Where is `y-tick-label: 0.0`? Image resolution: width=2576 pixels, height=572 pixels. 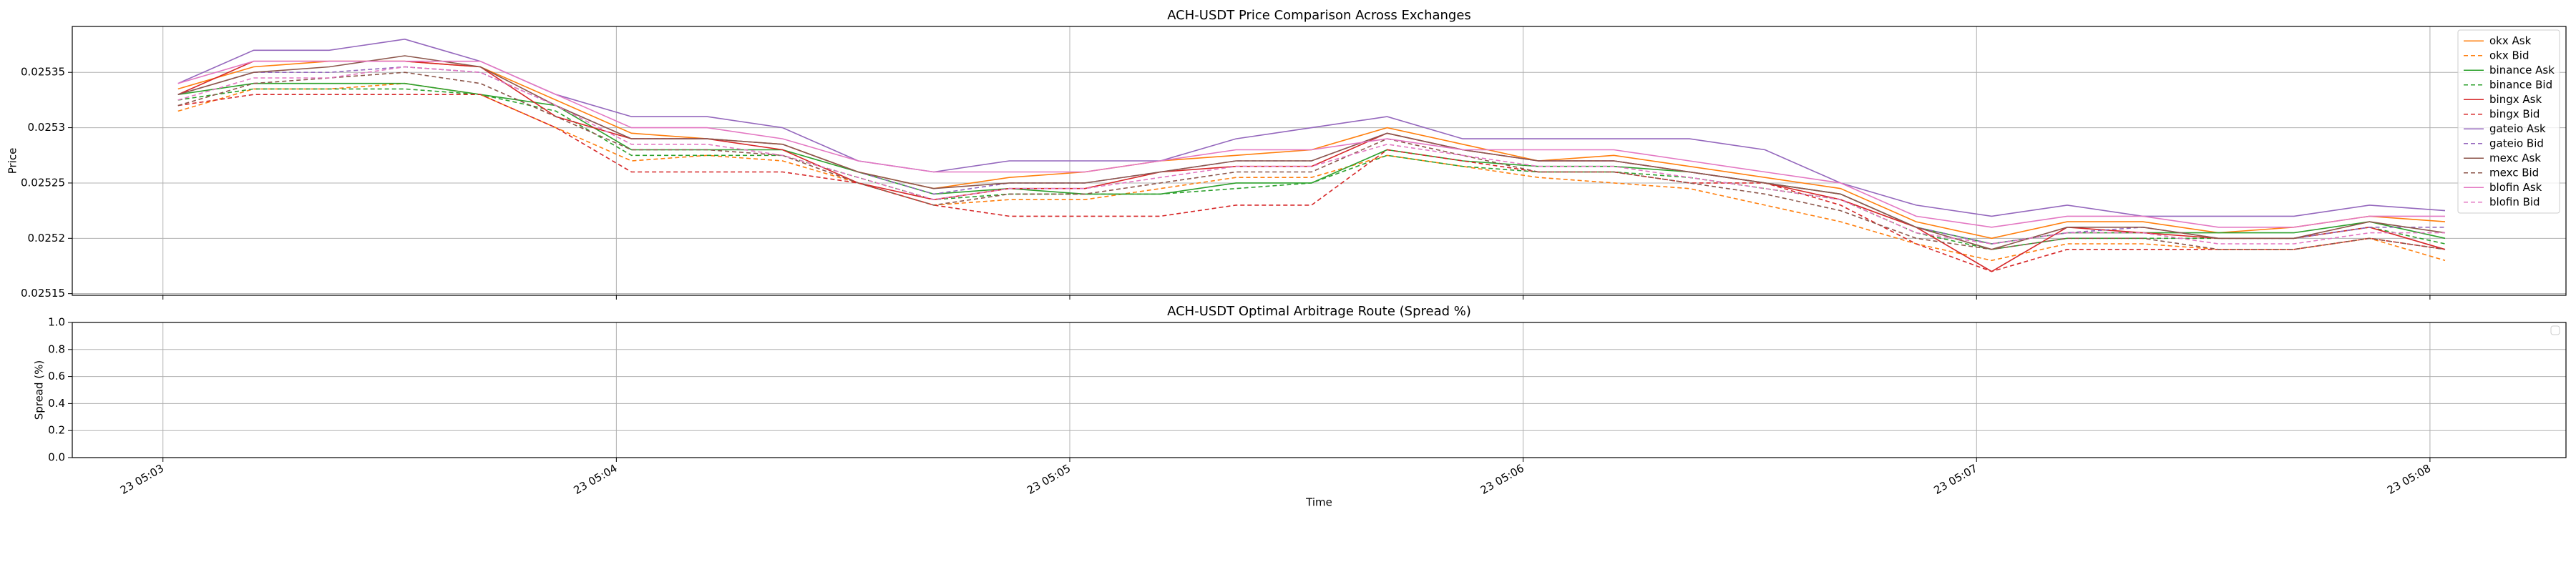
y-tick-label: 0.0 is located at coordinates (56, 457).